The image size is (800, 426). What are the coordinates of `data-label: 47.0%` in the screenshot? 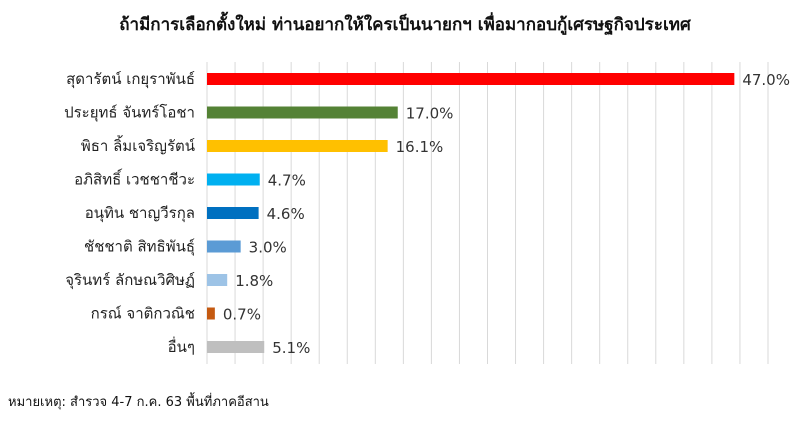 It's located at (766, 80).